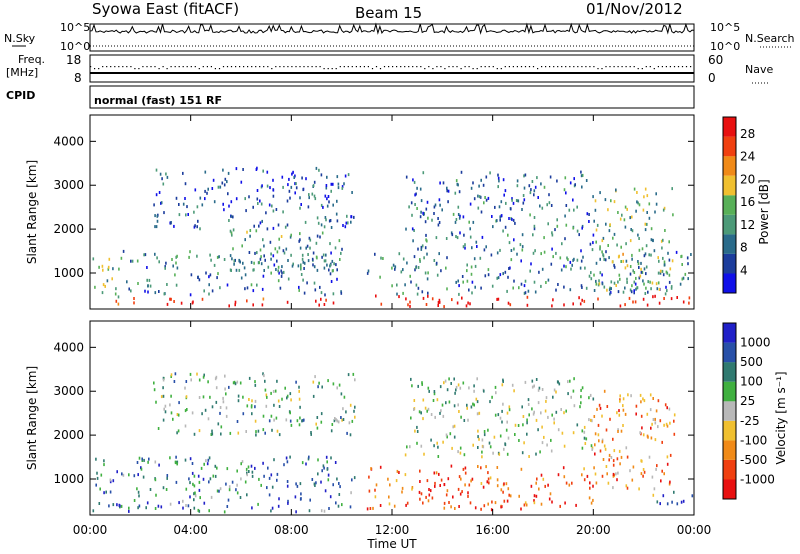  What do you see at coordinates (729, 263) in the screenshot?
I see `colorbar-swatch` at bounding box center [729, 263].